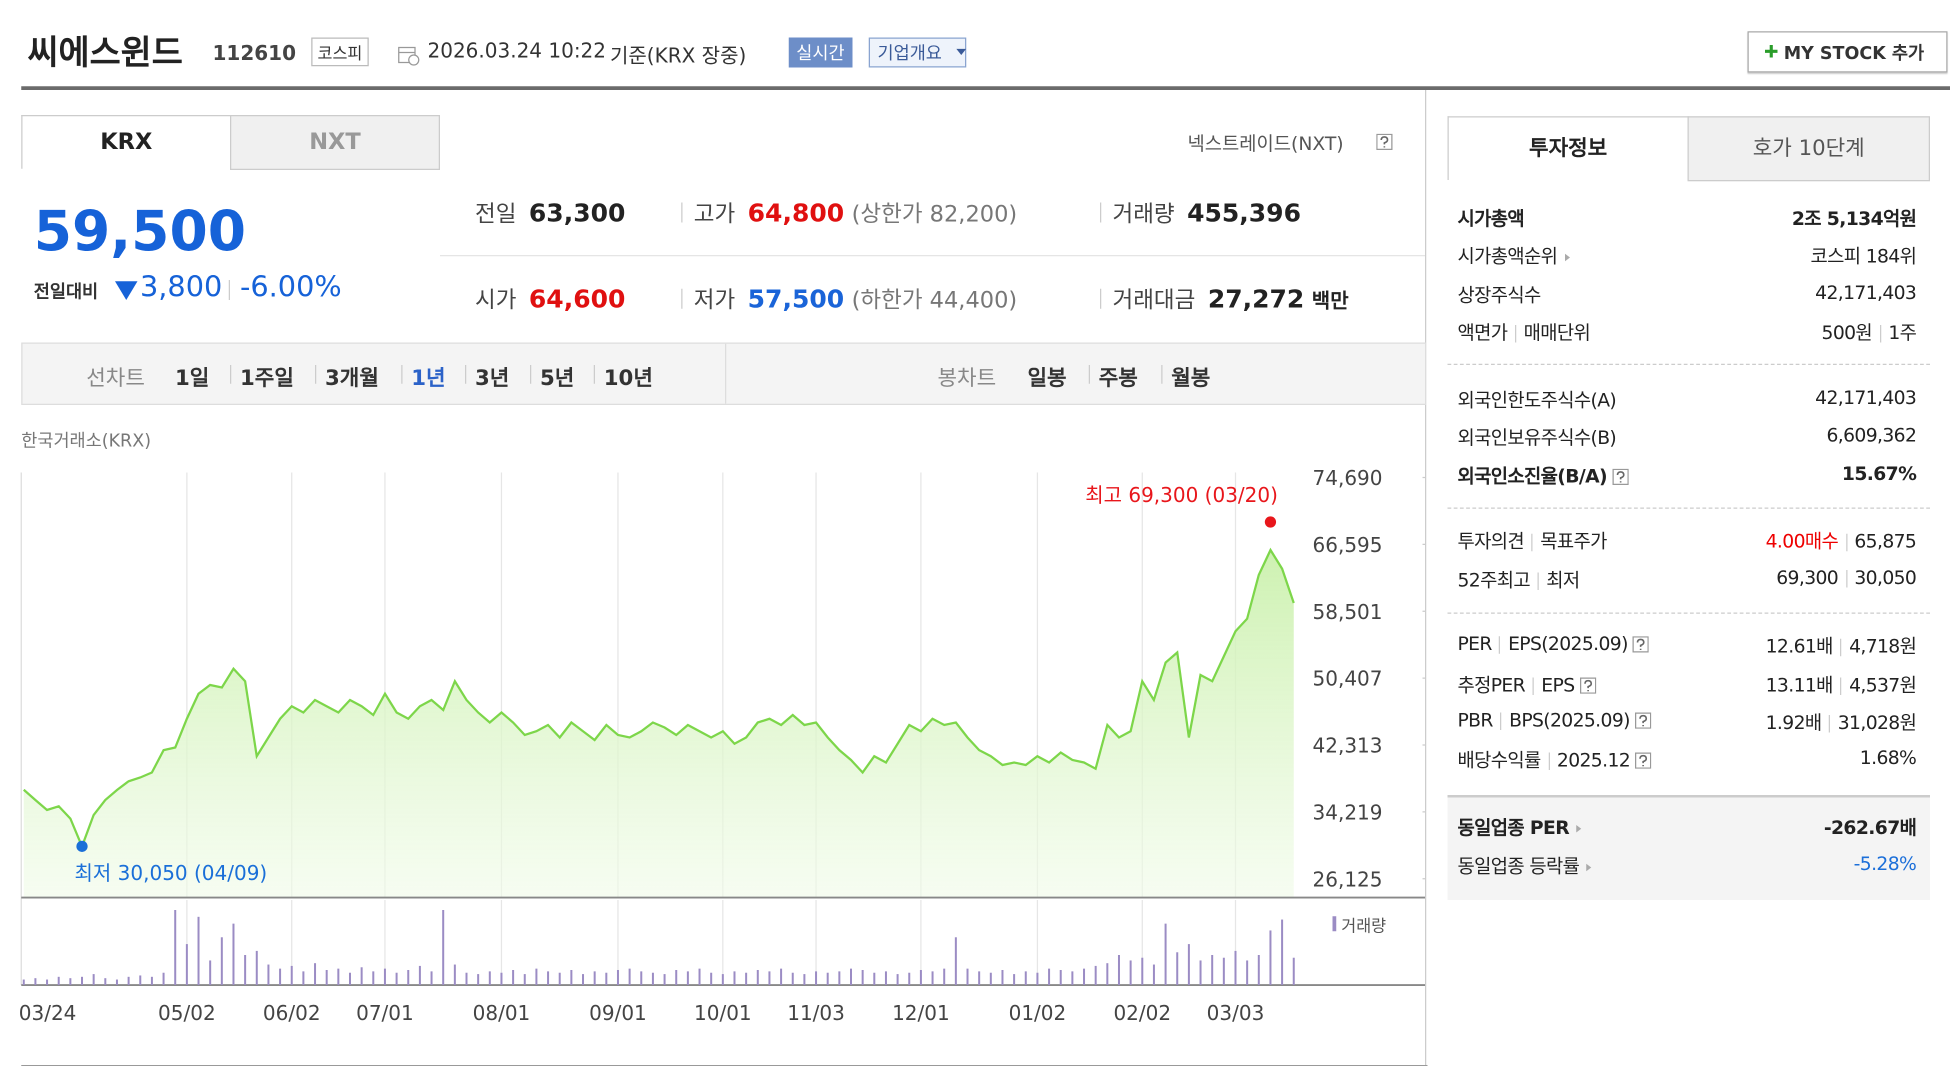 This screenshot has height=1066, width=1950. I want to click on quote: 시가 64,600, so click(550, 299).